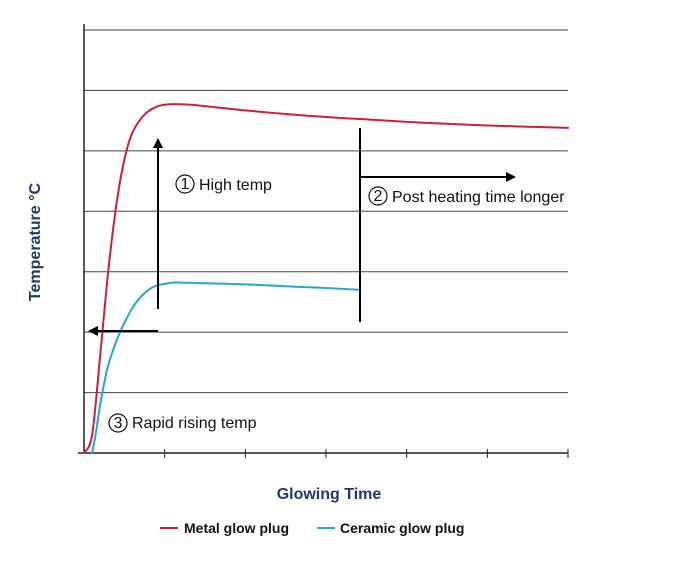 Image resolution: width=700 pixels, height=564 pixels. I want to click on annotation-number: 2, so click(378, 196).